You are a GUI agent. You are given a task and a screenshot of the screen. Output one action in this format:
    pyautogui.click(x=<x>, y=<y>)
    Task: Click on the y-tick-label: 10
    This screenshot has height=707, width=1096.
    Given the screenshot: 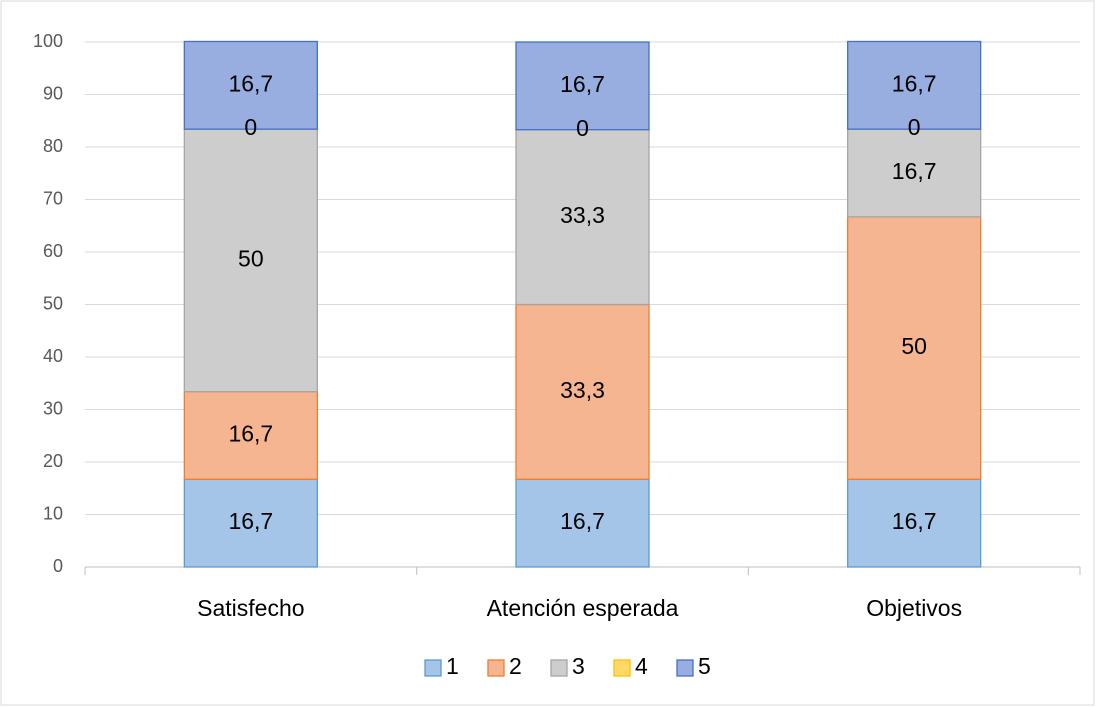 What is the action you would take?
    pyautogui.click(x=53, y=513)
    